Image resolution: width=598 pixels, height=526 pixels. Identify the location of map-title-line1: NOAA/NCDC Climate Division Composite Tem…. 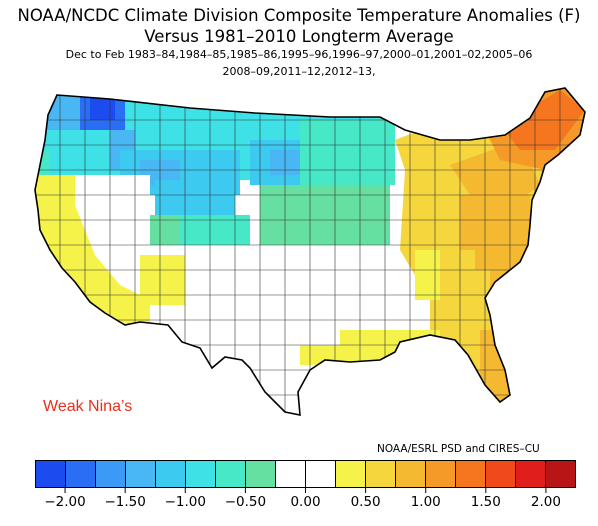
(299, 15).